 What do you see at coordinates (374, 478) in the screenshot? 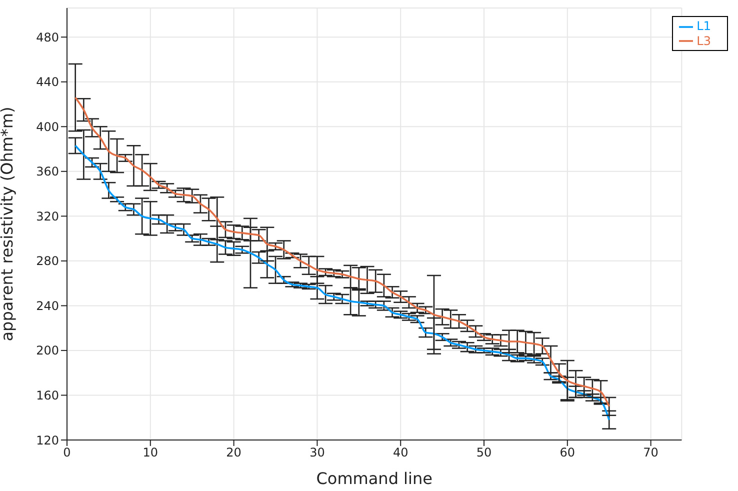
I see `x-axis-title: Command line` at bounding box center [374, 478].